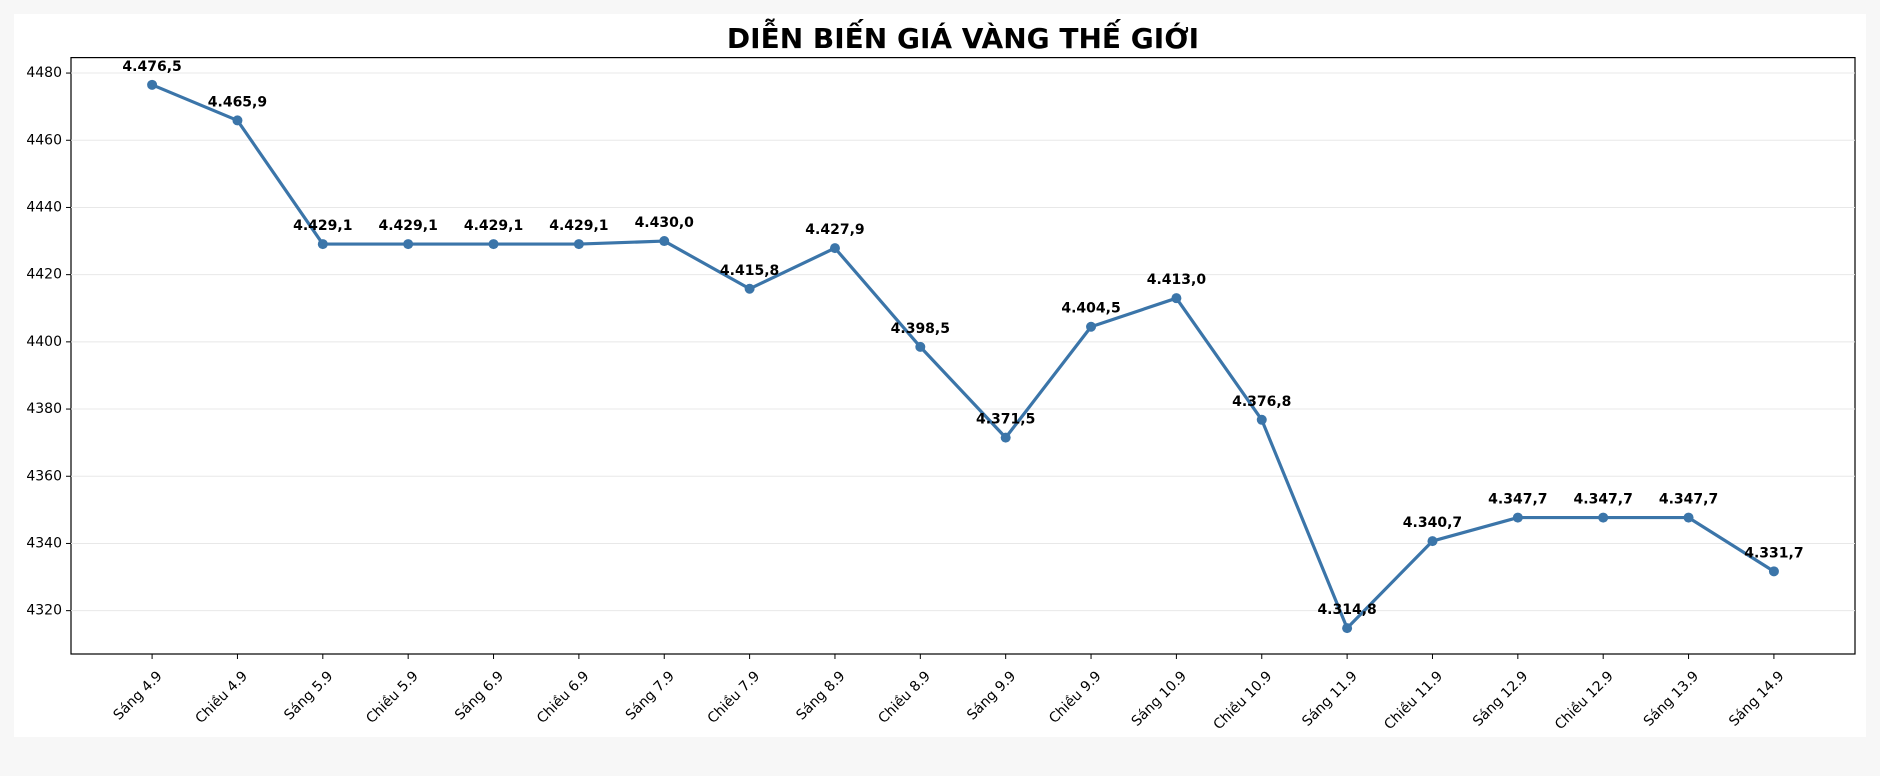  I want to click on data-label: 4.415,8, so click(749, 271).